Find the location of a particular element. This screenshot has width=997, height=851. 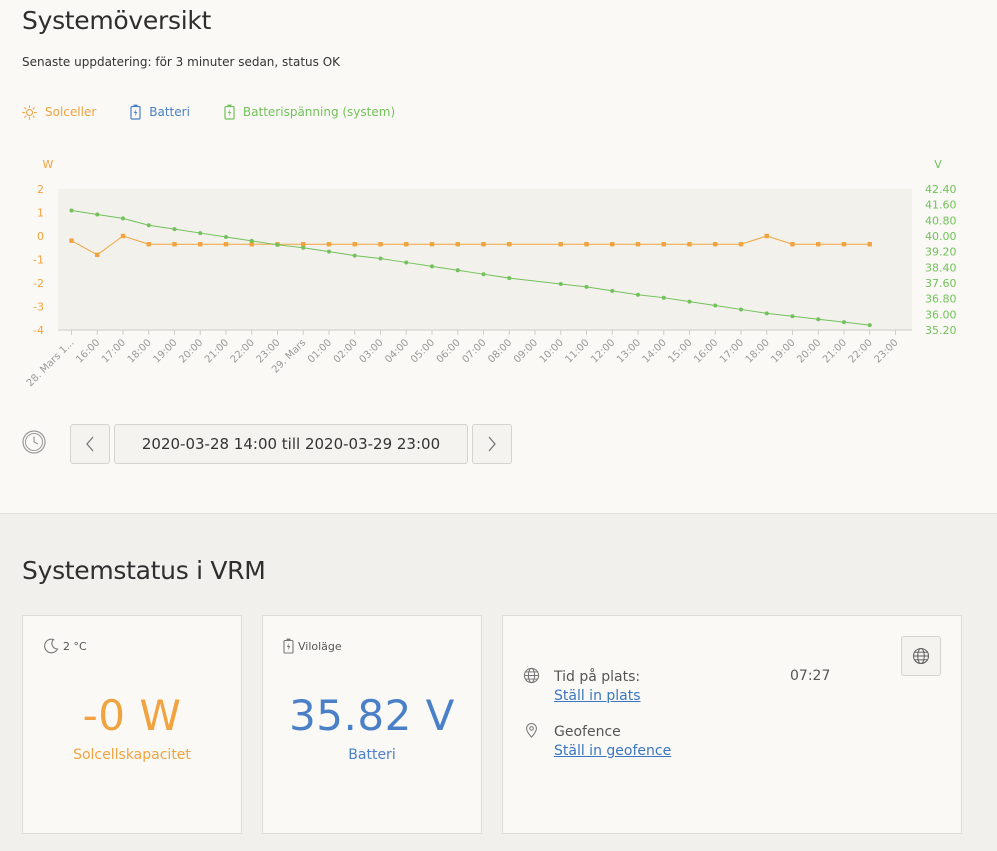

x-tick-label: 02:00 is located at coordinates (346, 351).